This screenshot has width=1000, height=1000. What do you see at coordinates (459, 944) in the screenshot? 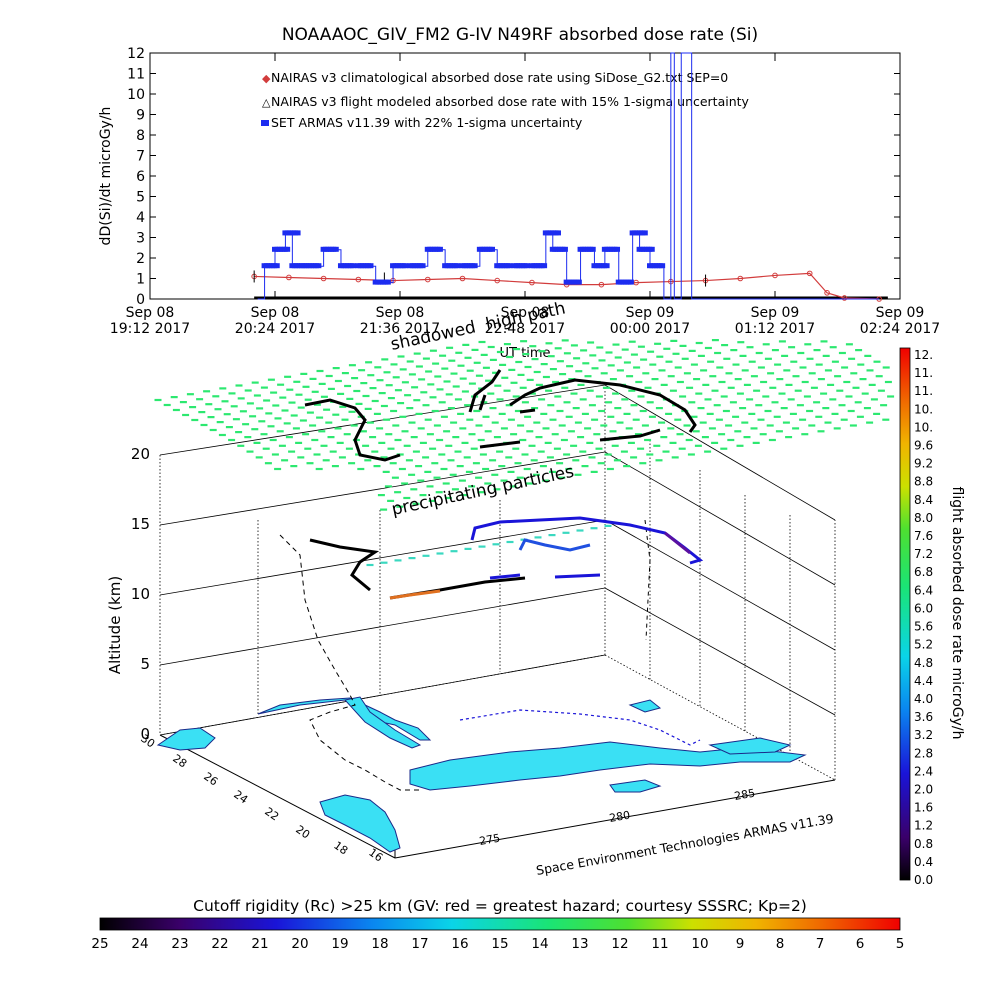
I see `bottom-colorbar-tick-label: 16` at bounding box center [459, 944].